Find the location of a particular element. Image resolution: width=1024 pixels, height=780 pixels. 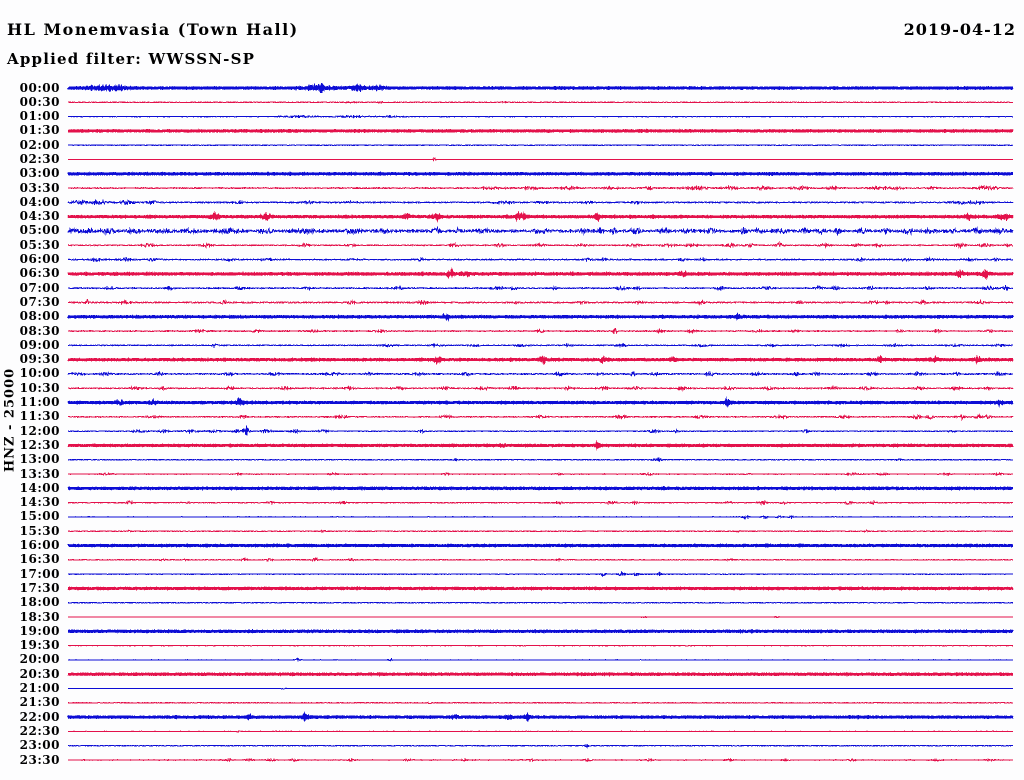

time-label: 12:00 is located at coordinates (39, 430).